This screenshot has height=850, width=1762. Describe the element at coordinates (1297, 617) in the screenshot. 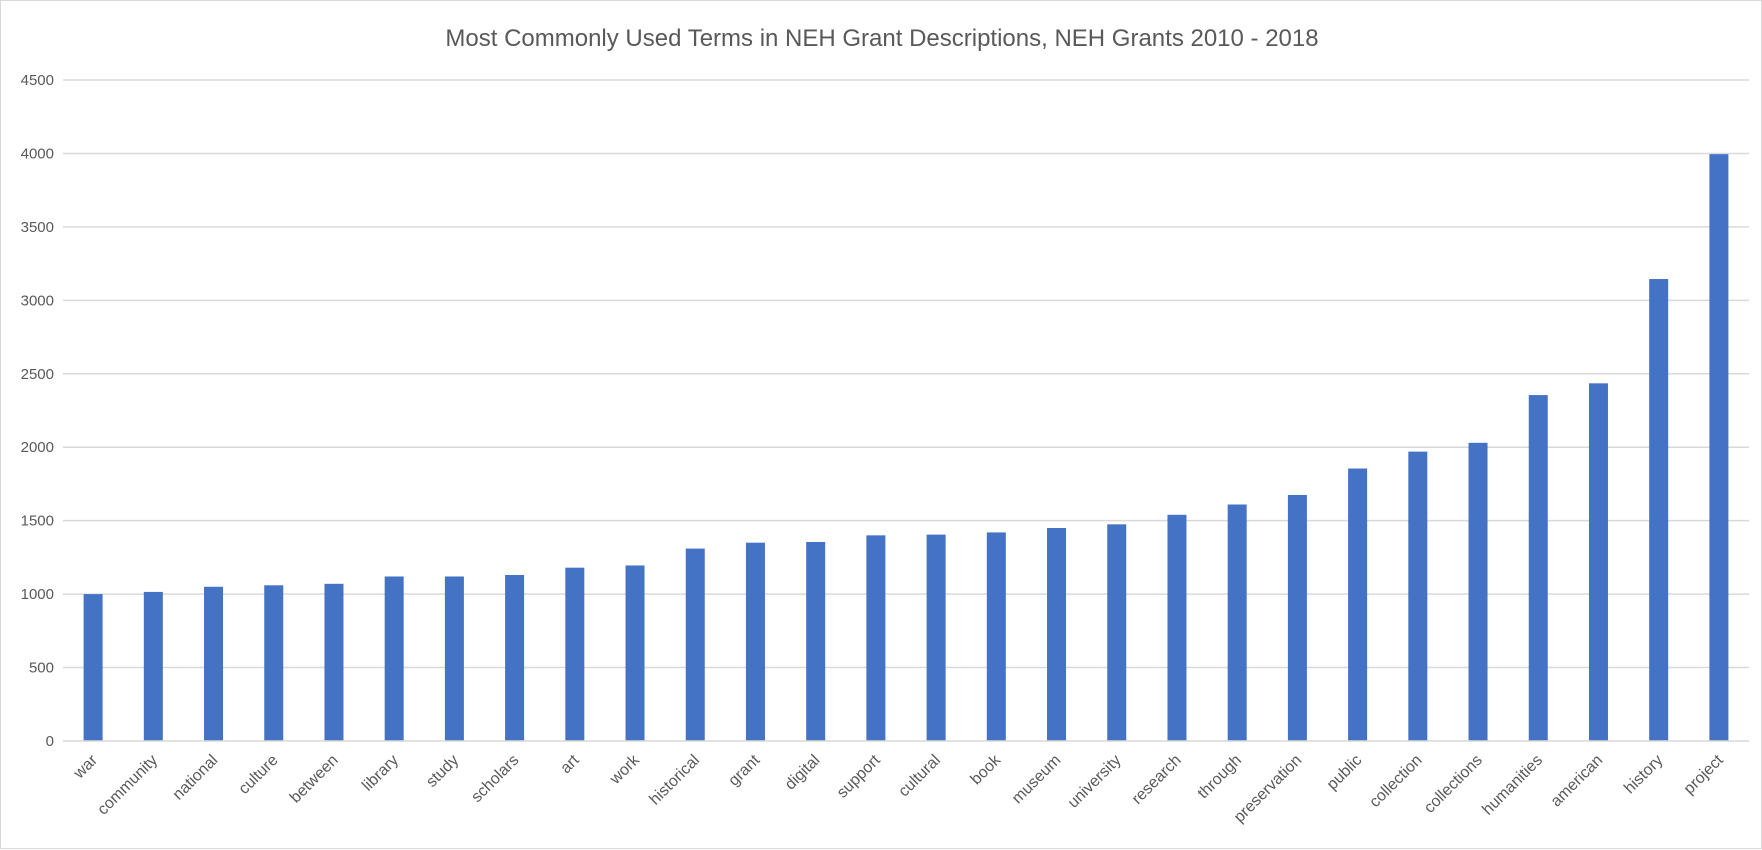

I see `bar-preservation` at that location.